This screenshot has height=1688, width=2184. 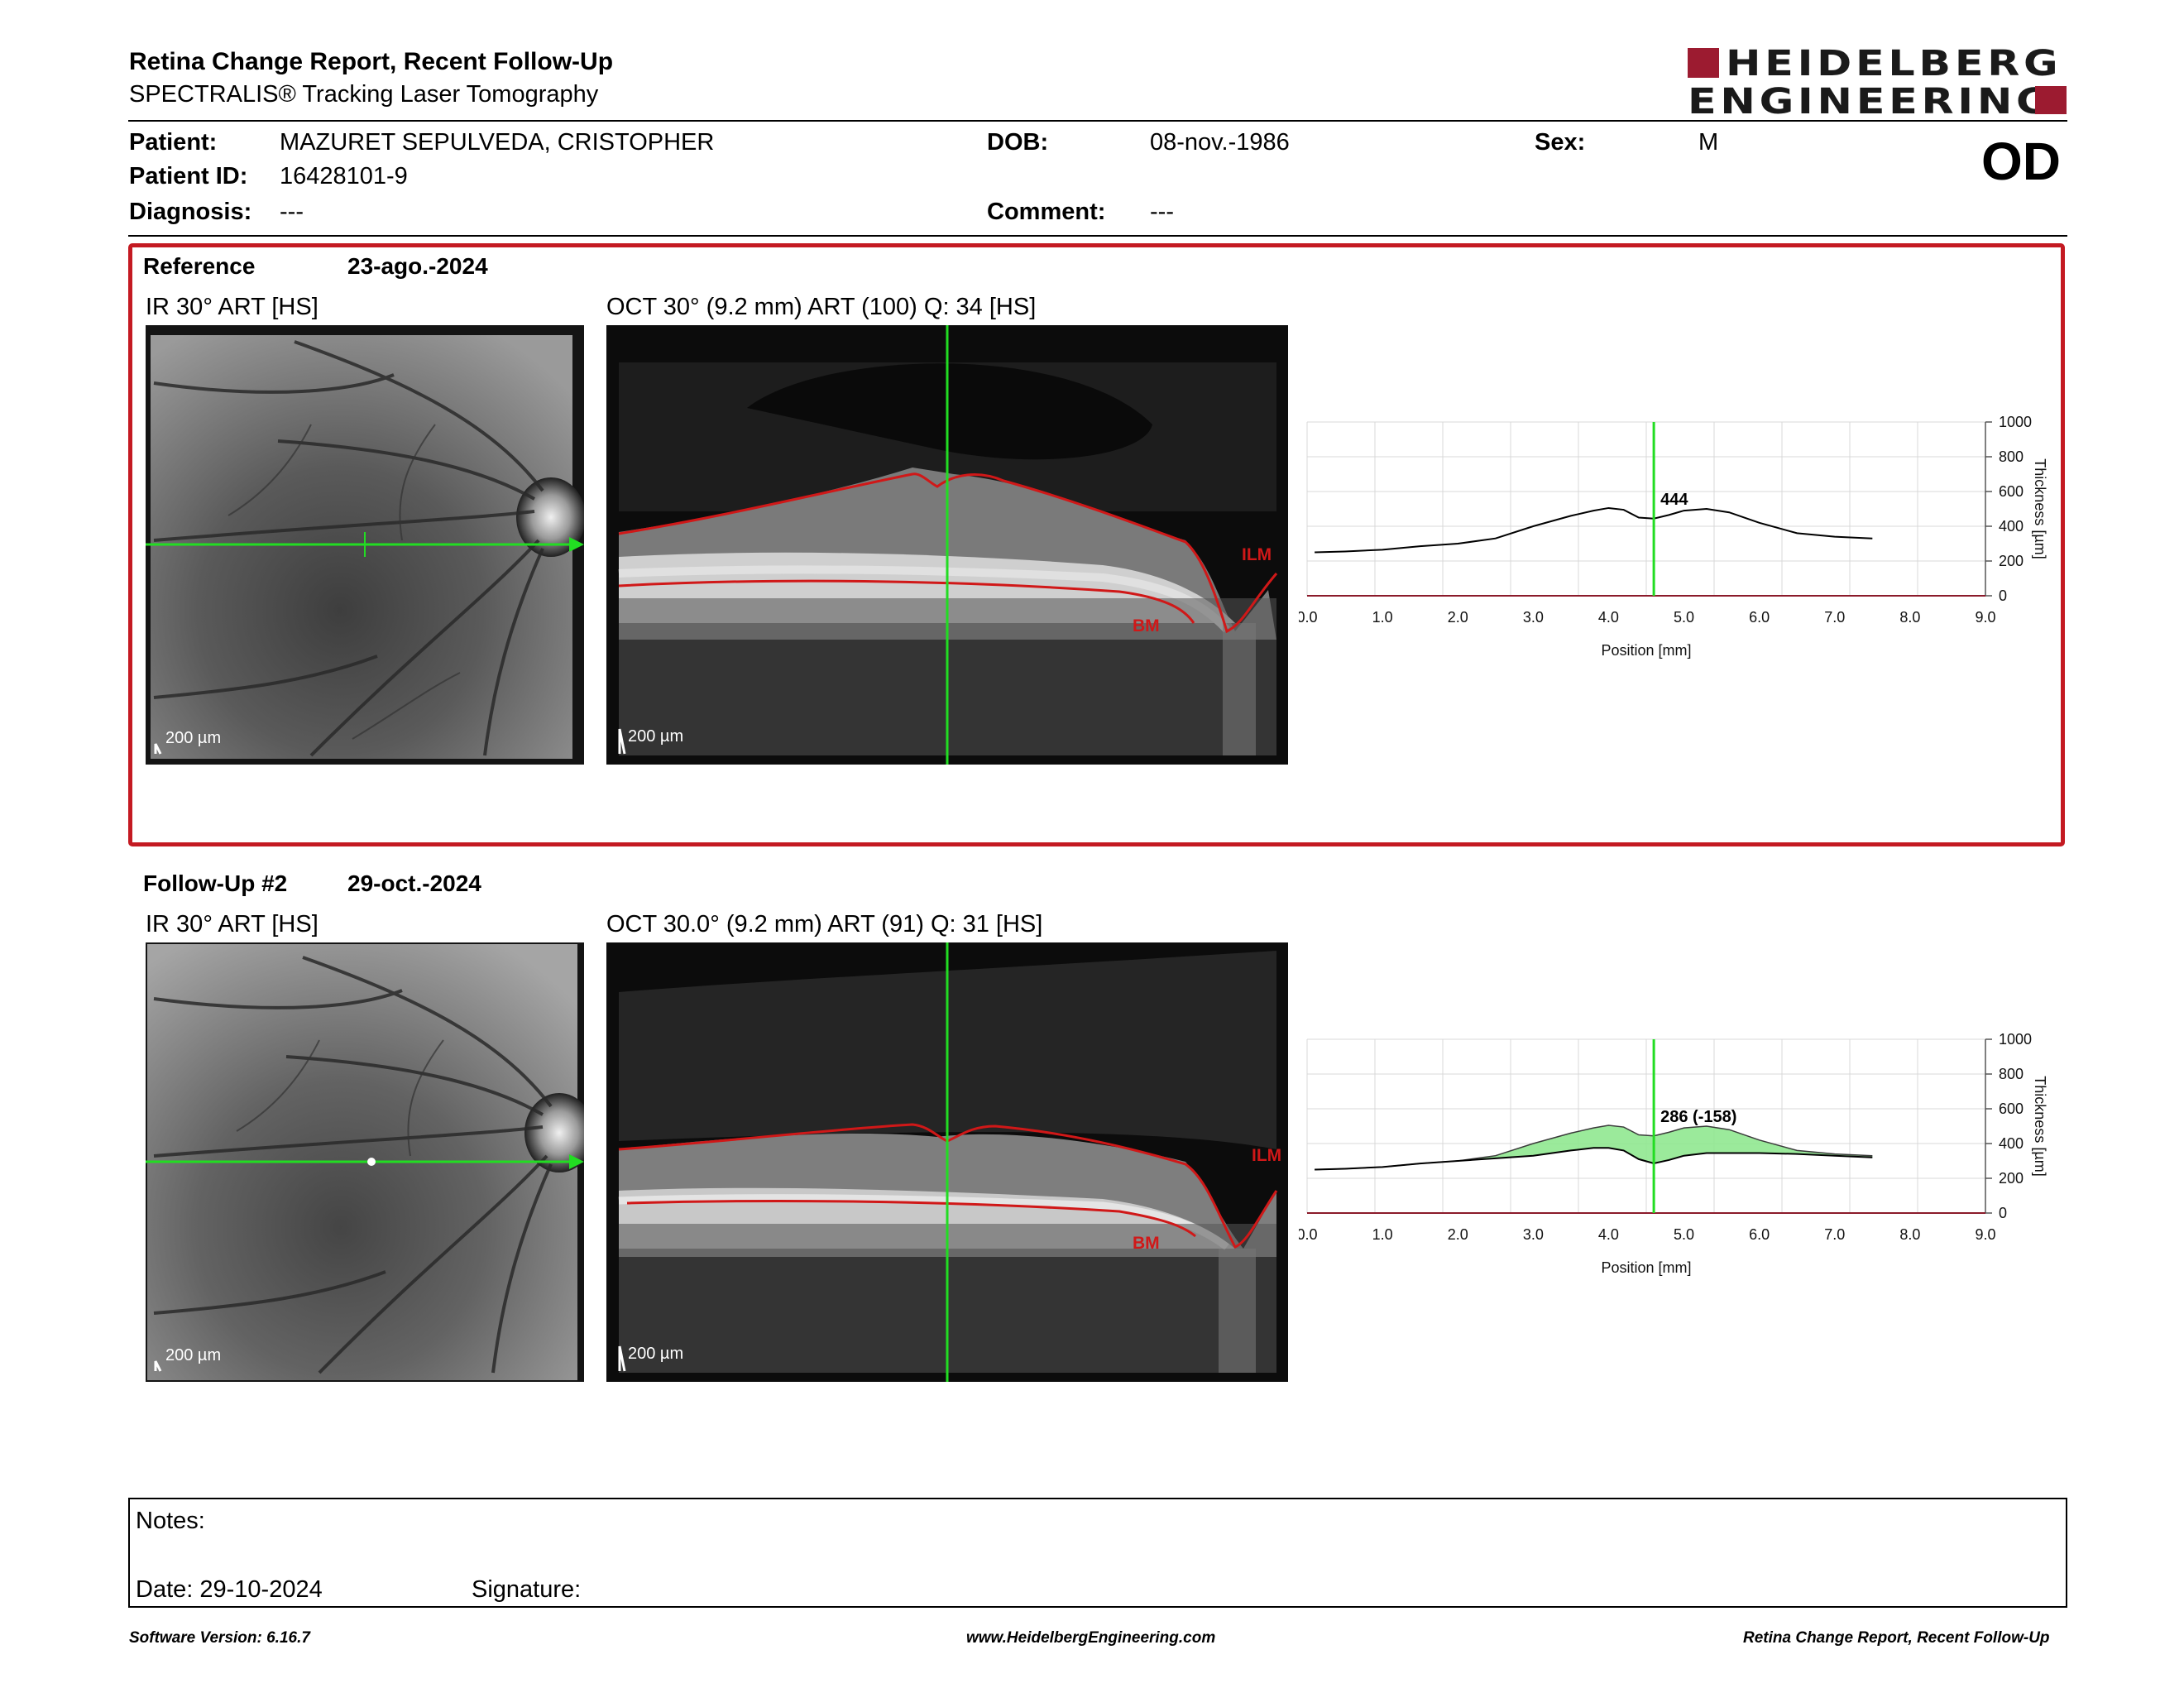 I want to click on diagnosis-label: Diagnosis:, so click(x=190, y=212).